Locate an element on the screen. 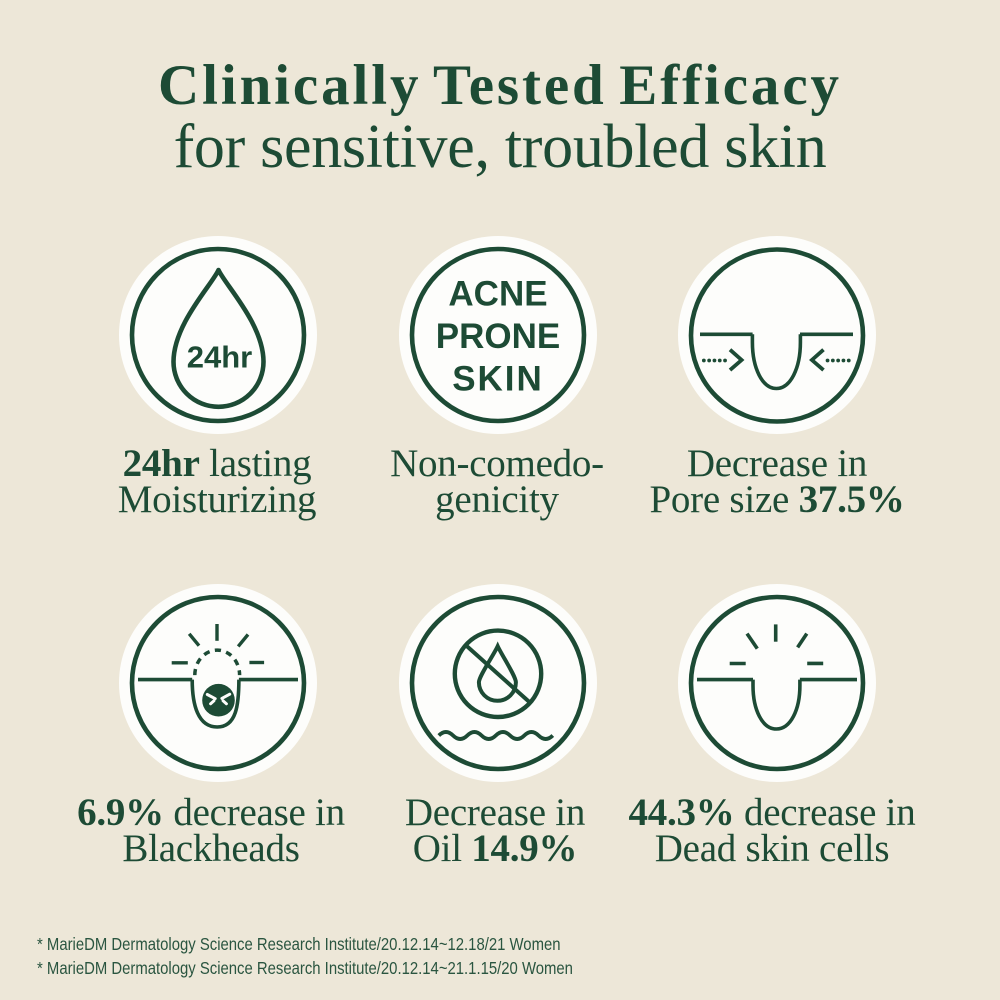  svg-text: ACNE is located at coordinates (497, 293).